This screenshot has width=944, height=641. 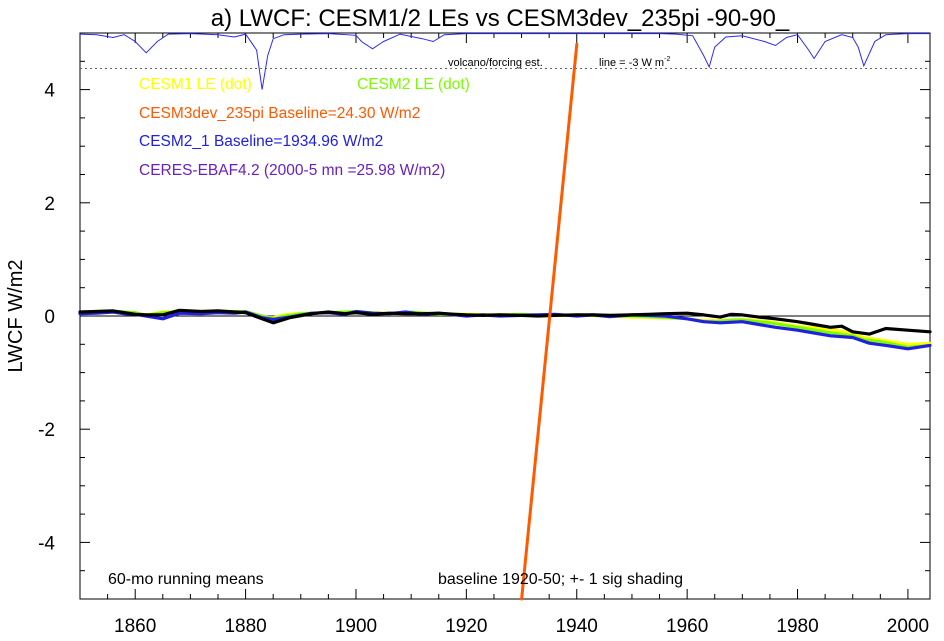 What do you see at coordinates (577, 626) in the screenshot?
I see `x-tick-label: 1940` at bounding box center [577, 626].